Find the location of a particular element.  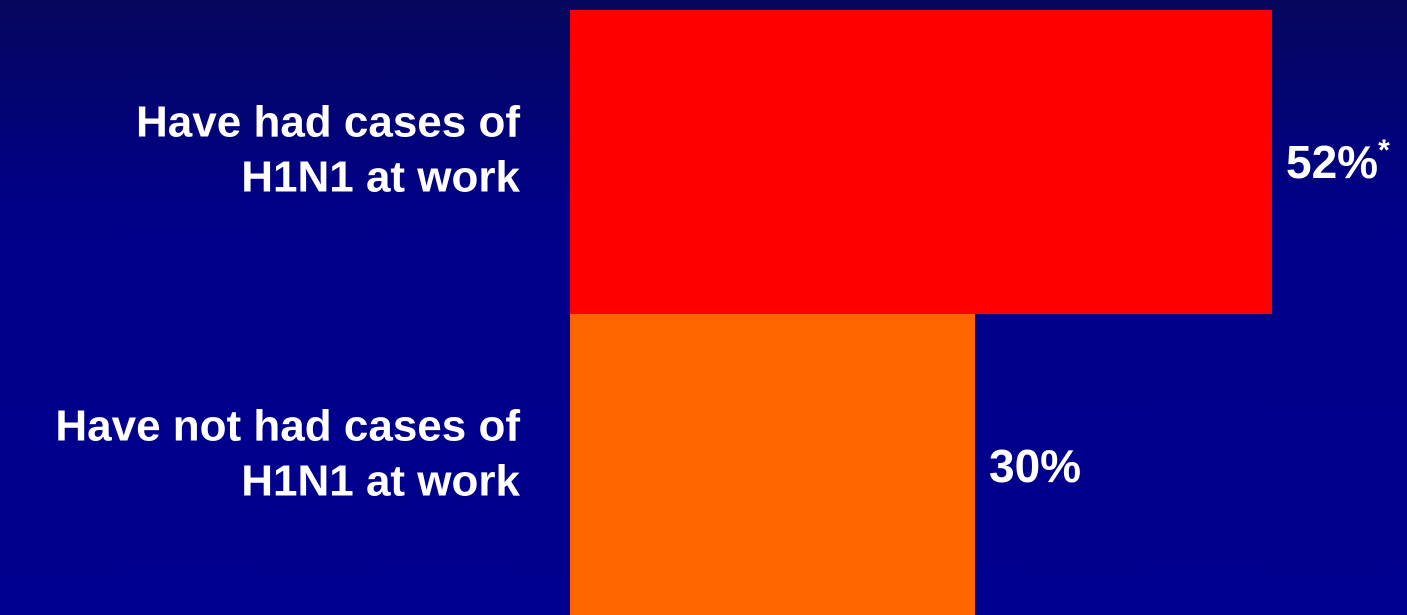

value-label-2: 30% is located at coordinates (1035, 466).